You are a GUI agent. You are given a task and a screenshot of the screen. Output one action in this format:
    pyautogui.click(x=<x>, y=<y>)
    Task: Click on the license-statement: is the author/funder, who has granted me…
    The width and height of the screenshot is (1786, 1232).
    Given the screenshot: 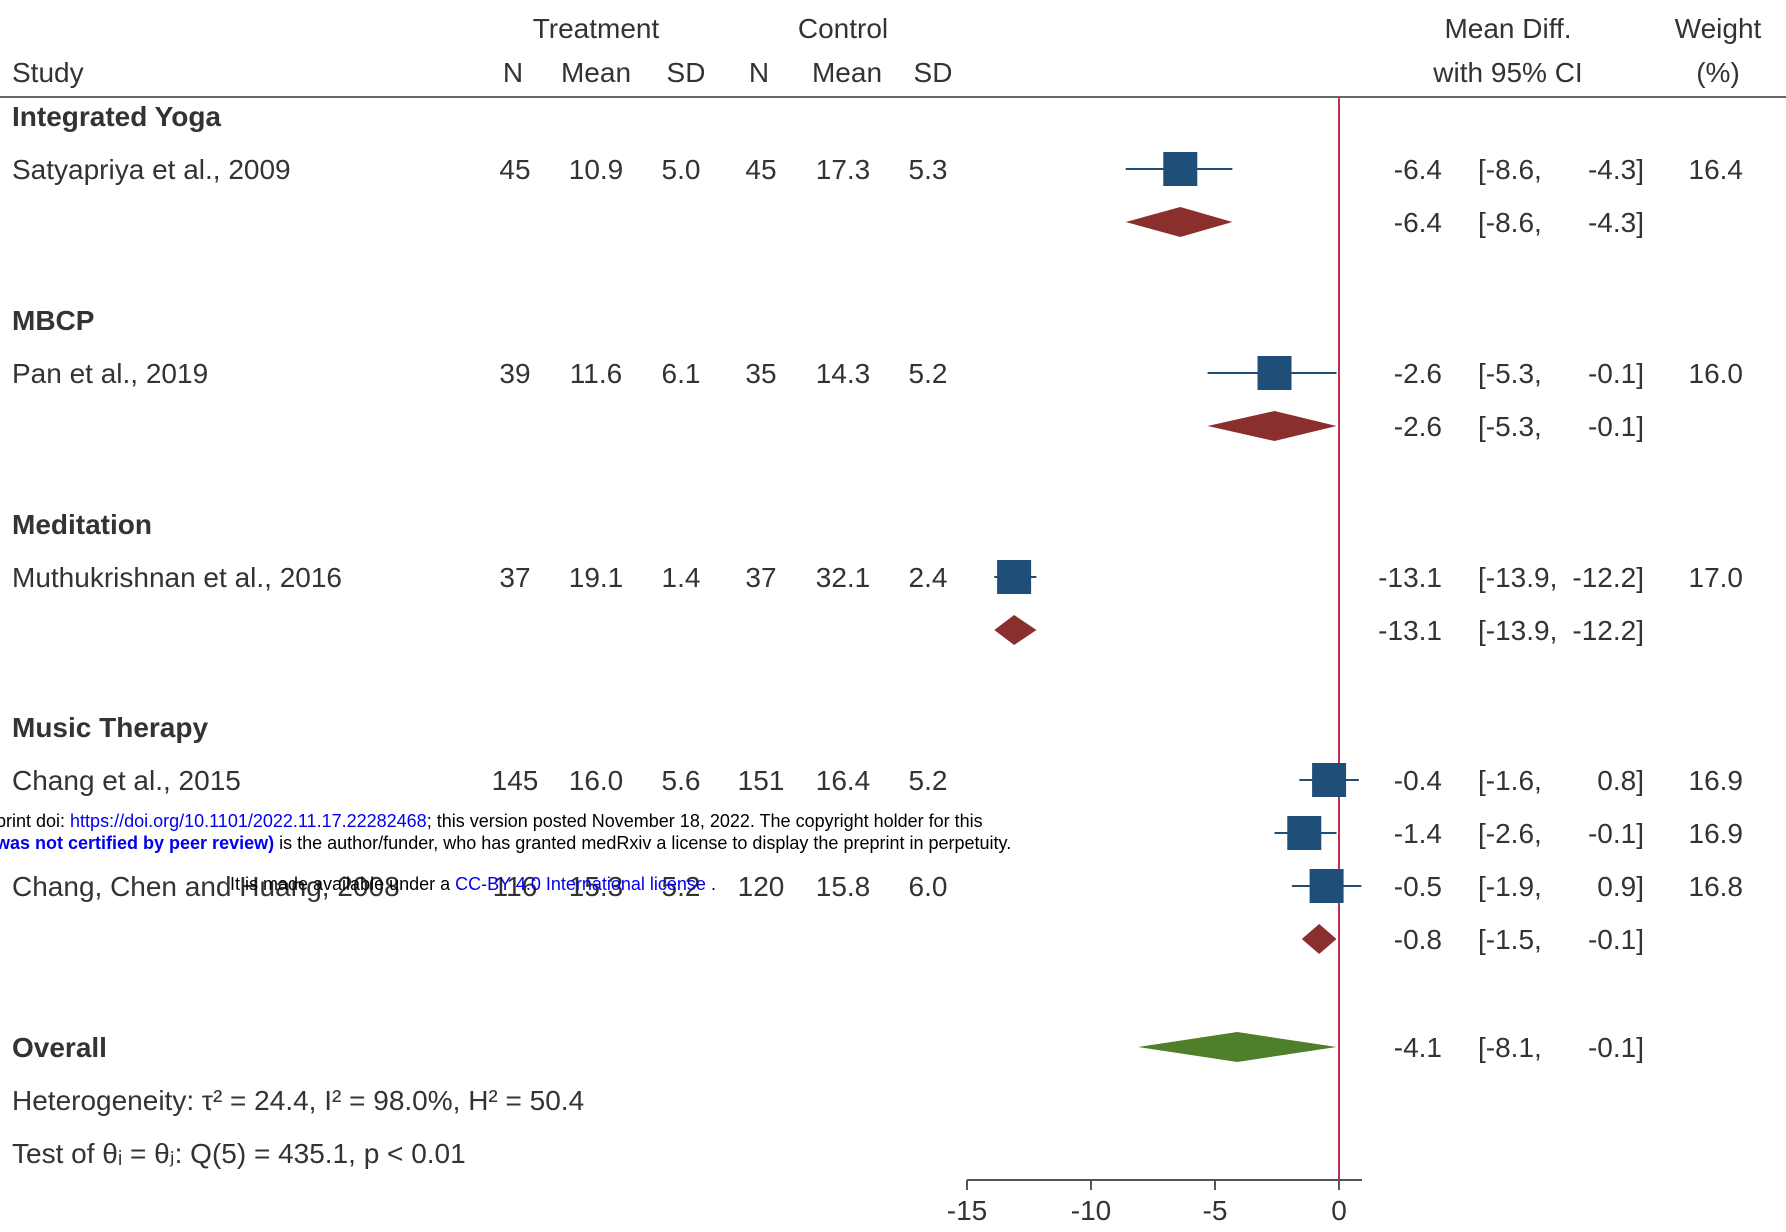 What is the action you would take?
    pyautogui.click(x=643, y=843)
    